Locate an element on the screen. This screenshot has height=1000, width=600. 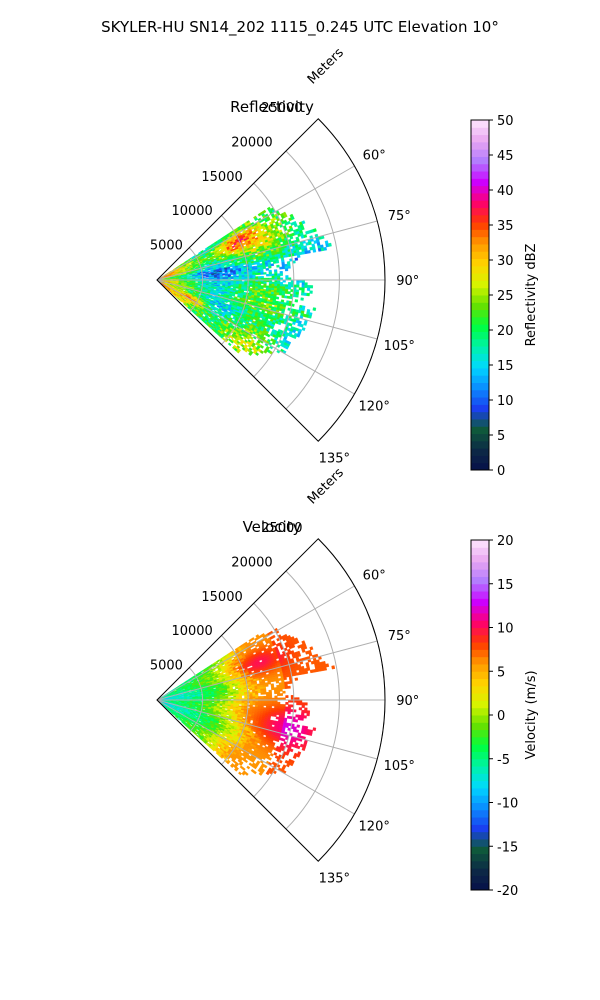
range-tick-label: 15000 is located at coordinates (221, 177).